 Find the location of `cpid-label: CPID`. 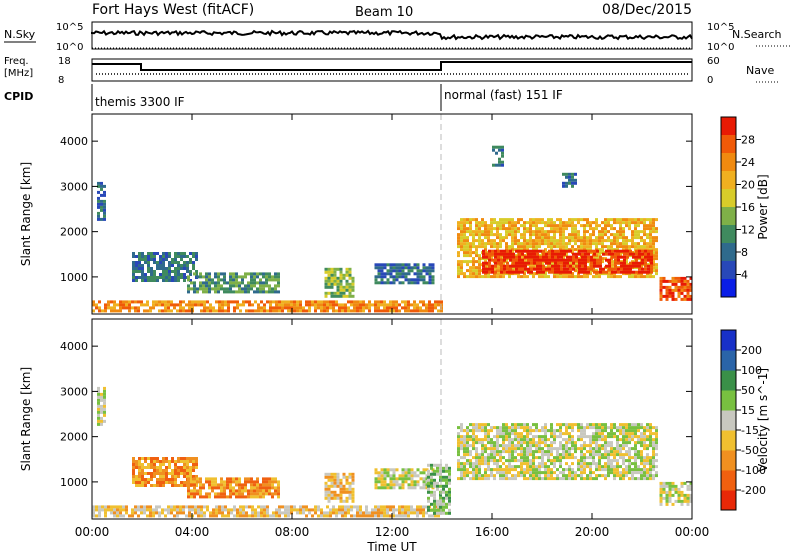

cpid-label: CPID is located at coordinates (18, 96).